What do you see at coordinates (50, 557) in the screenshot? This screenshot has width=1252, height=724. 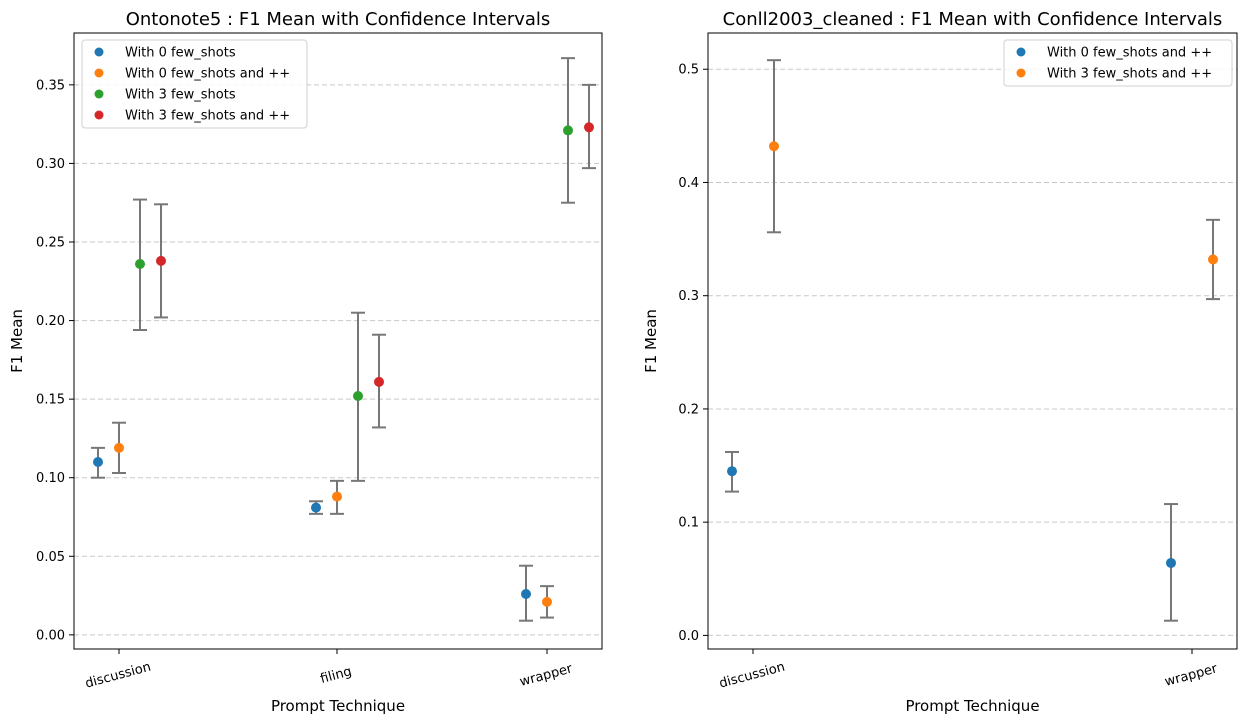 I see `y-tick-label: 0.05` at bounding box center [50, 557].